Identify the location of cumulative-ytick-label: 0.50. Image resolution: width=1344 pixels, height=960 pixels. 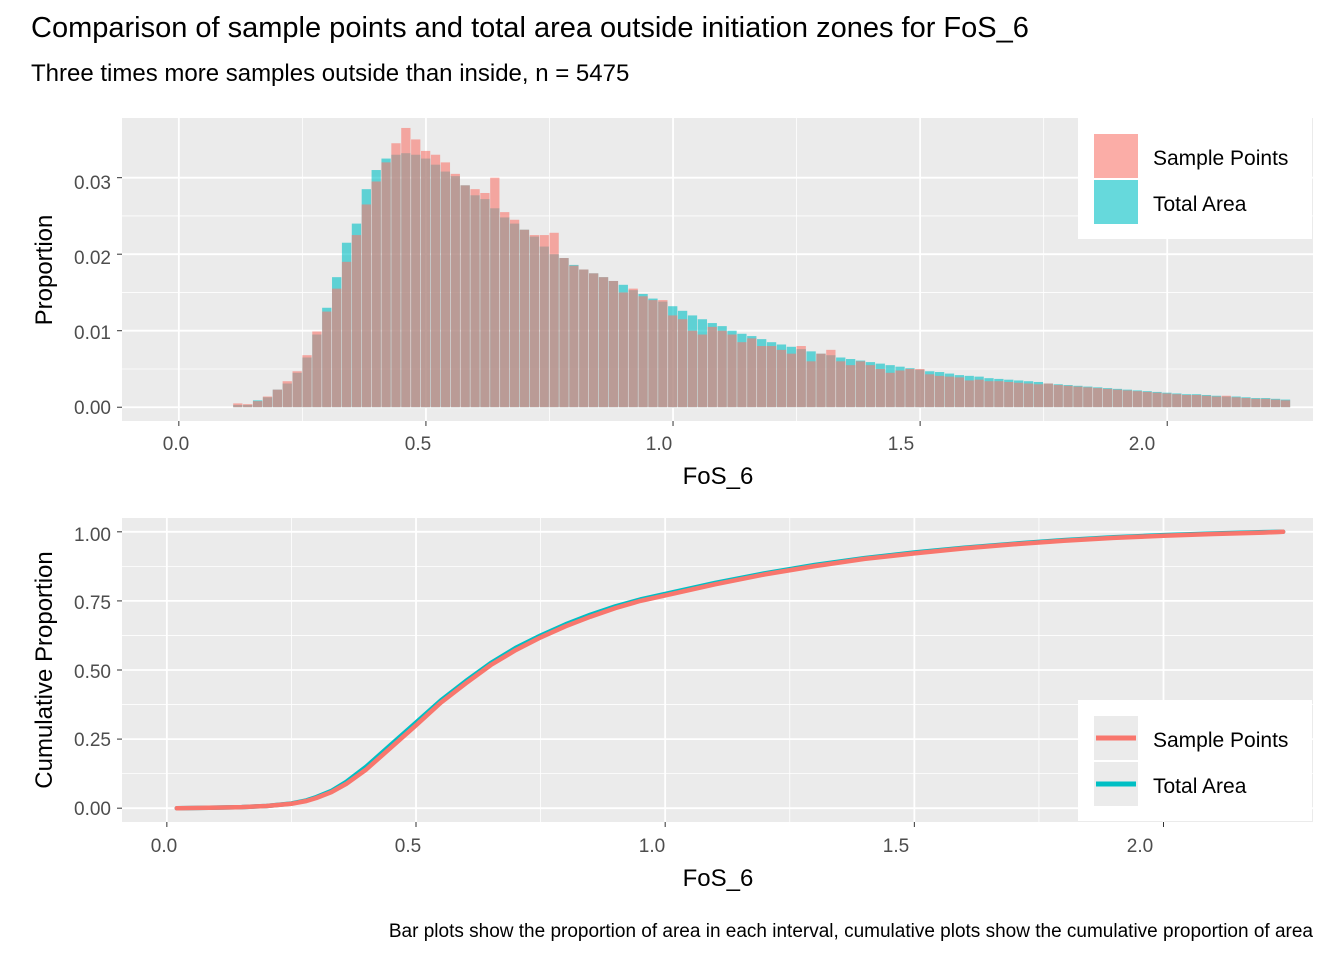
(92, 672).